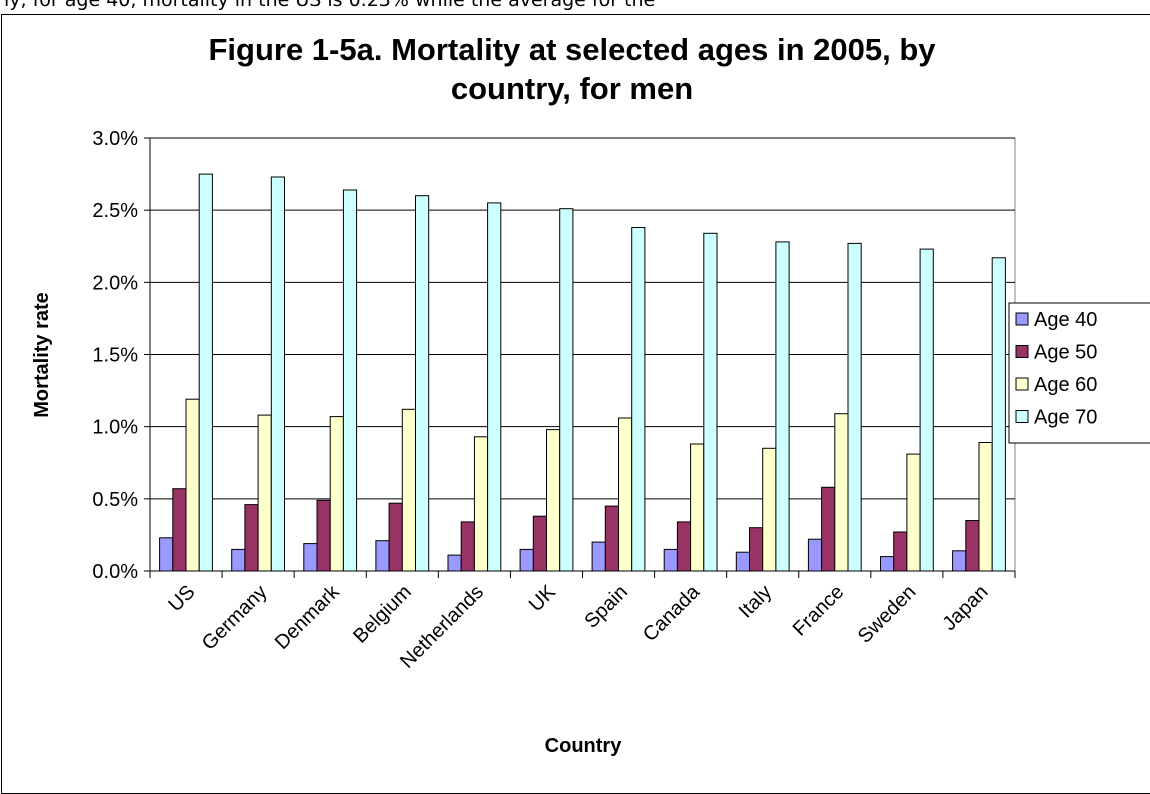 The height and width of the screenshot is (794, 1150). I want to click on legend-label: Age 60, so click(1065, 385).